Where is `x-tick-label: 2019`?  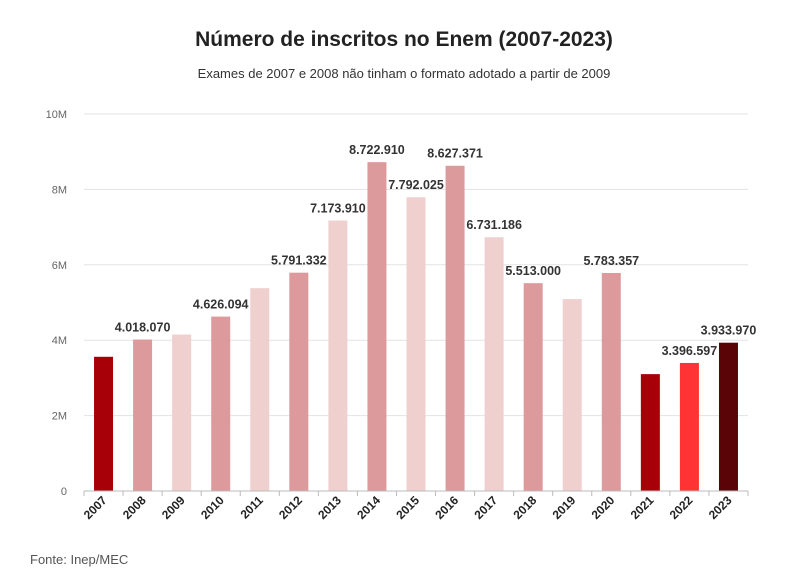 x-tick-label: 2019 is located at coordinates (564, 507).